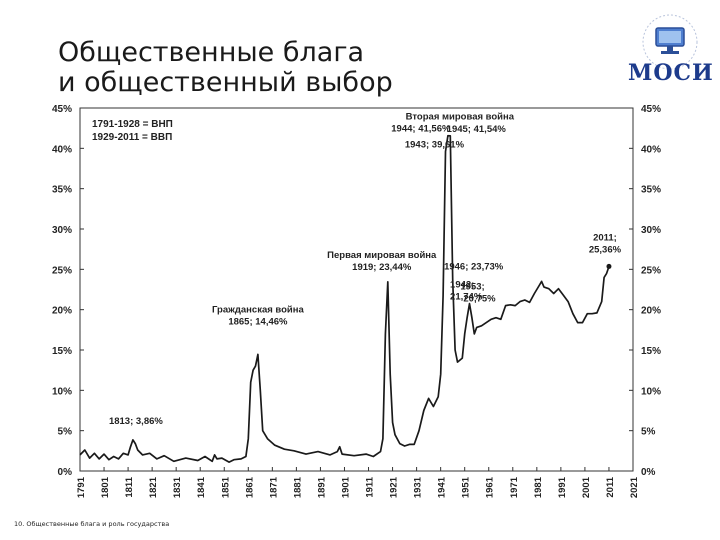 The width and height of the screenshot is (720, 540). What do you see at coordinates (651, 190) in the screenshot?
I see `y-tick-label-right: 35%` at bounding box center [651, 190].